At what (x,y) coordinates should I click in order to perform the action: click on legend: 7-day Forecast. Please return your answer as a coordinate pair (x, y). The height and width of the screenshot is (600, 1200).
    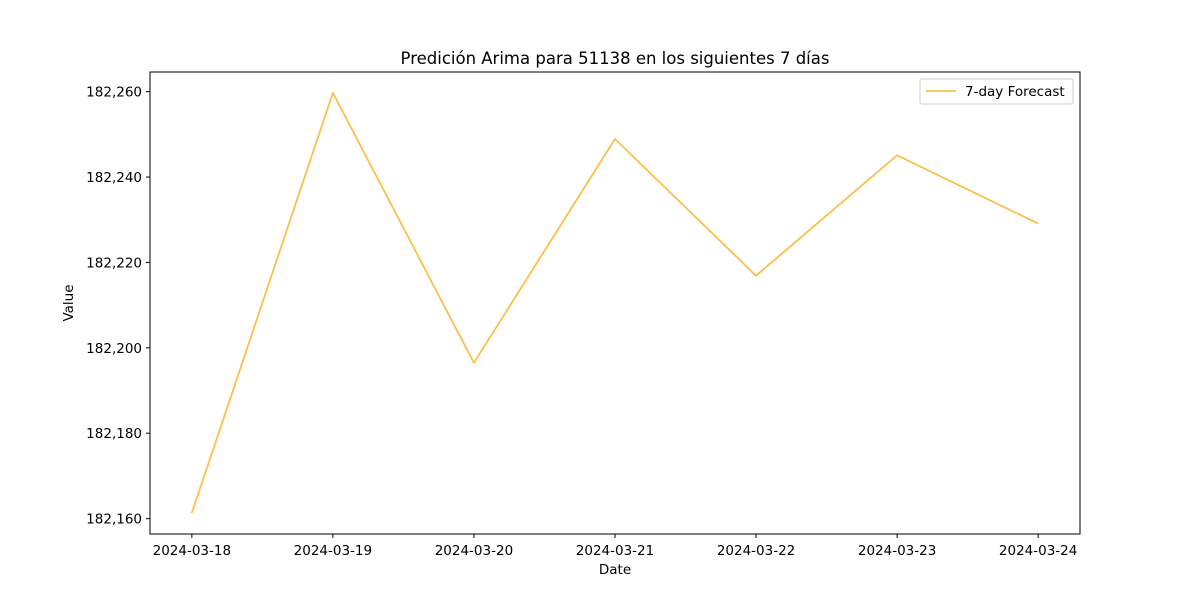
    Looking at the image, I should click on (996, 91).